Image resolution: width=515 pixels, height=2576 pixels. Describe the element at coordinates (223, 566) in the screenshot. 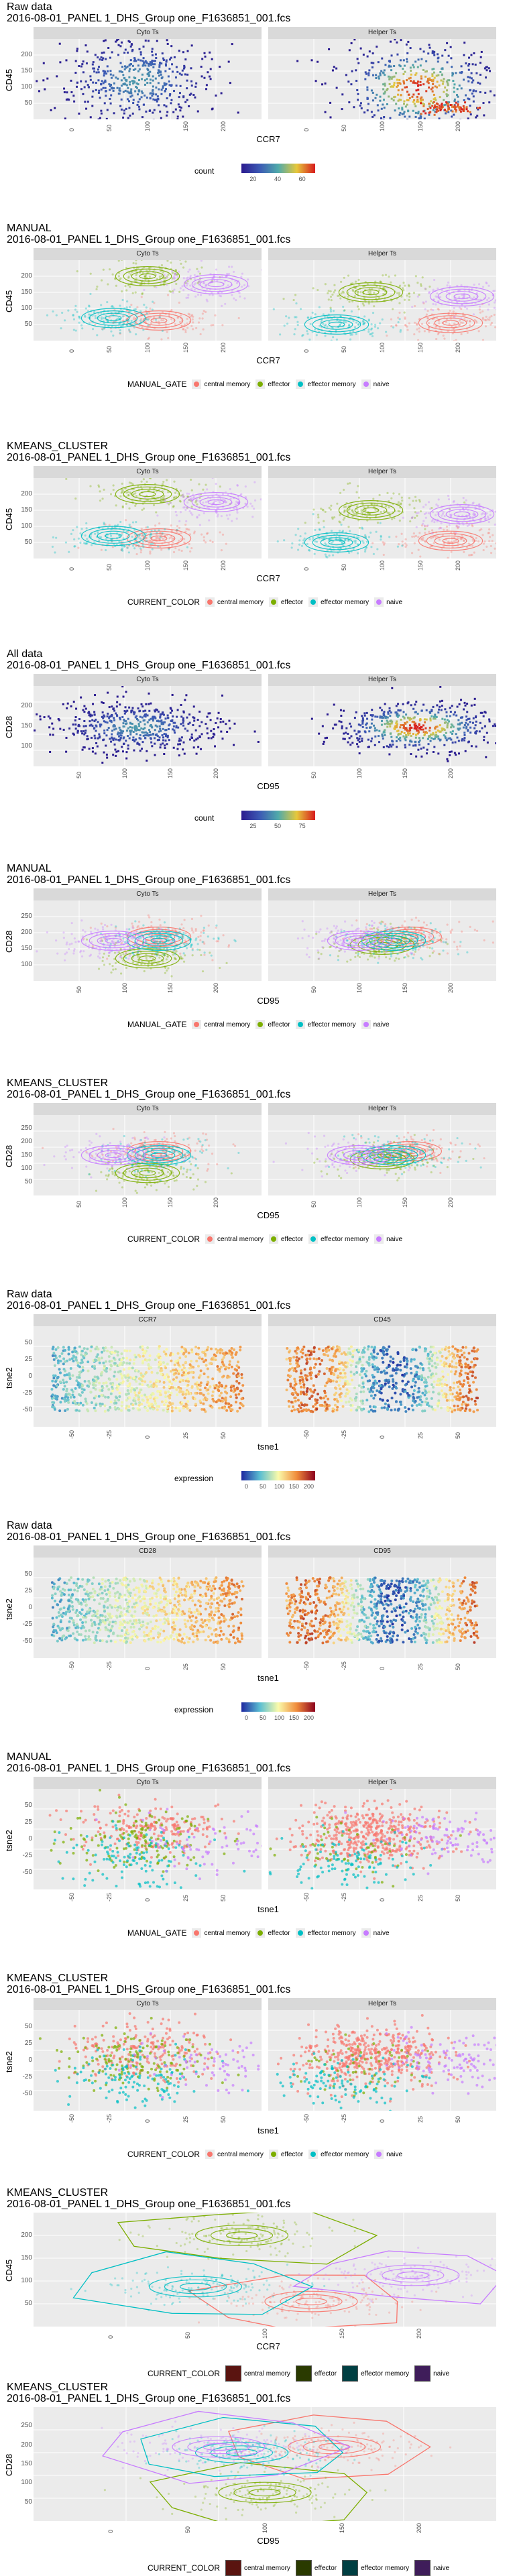

I see `x-tick-label: 200` at that location.